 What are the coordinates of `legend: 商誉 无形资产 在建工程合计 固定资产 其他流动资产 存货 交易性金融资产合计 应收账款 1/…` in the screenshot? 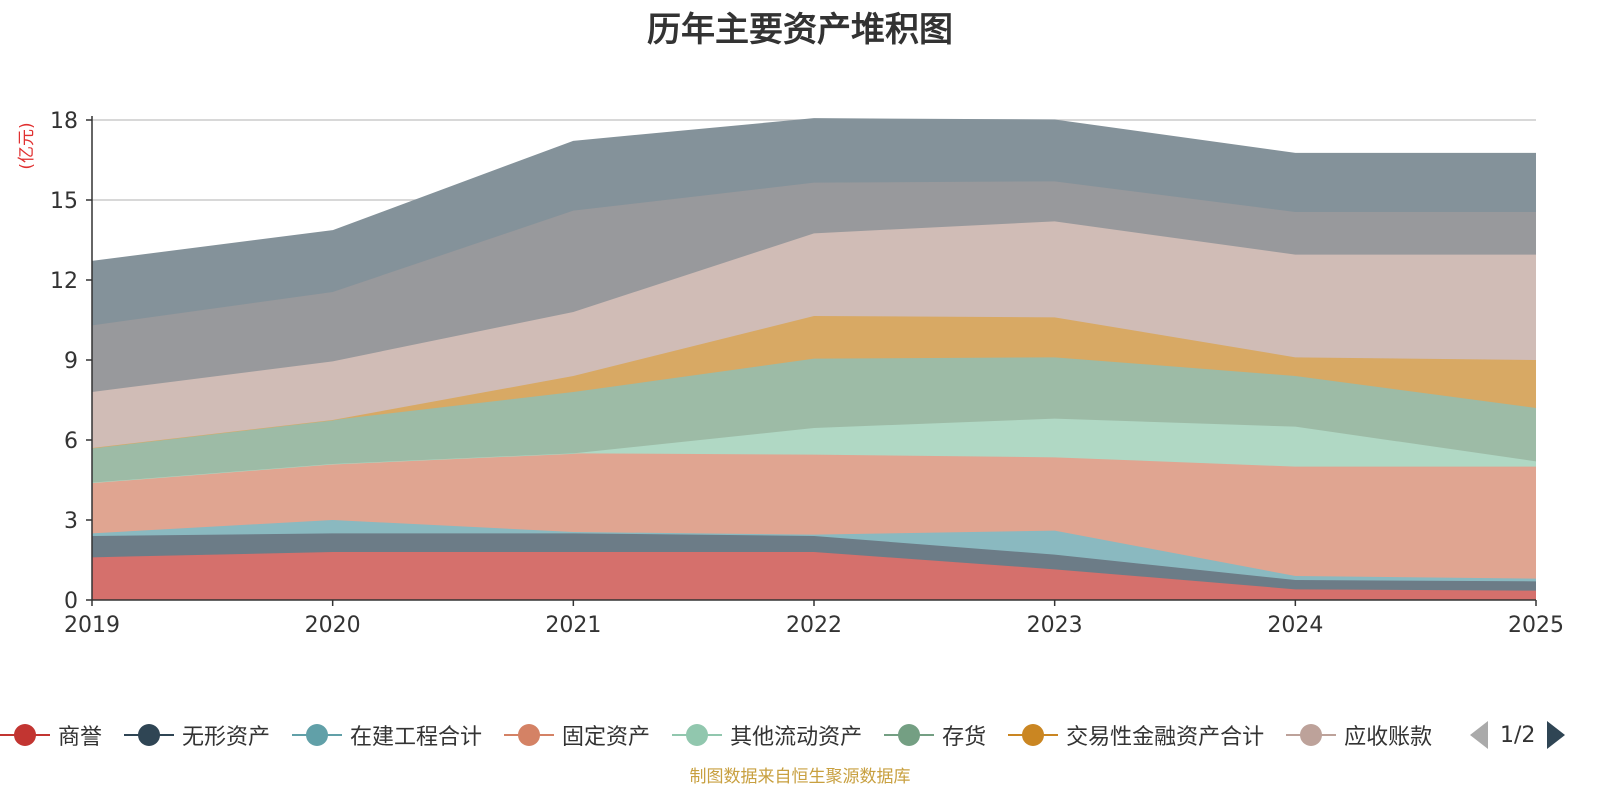 It's located at (800, 735).